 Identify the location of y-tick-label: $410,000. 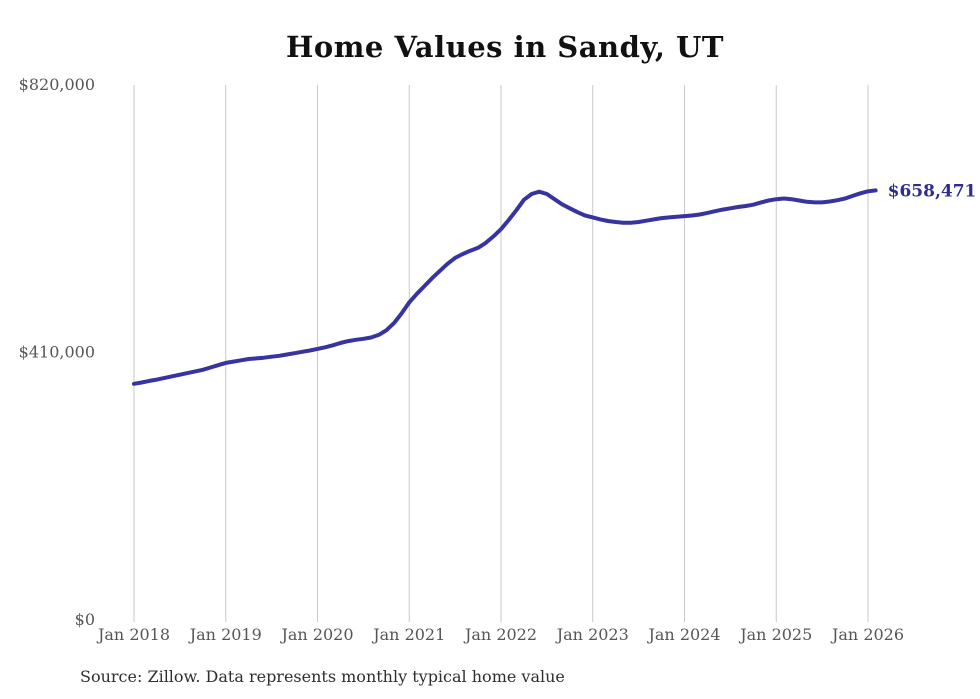
(57, 352).